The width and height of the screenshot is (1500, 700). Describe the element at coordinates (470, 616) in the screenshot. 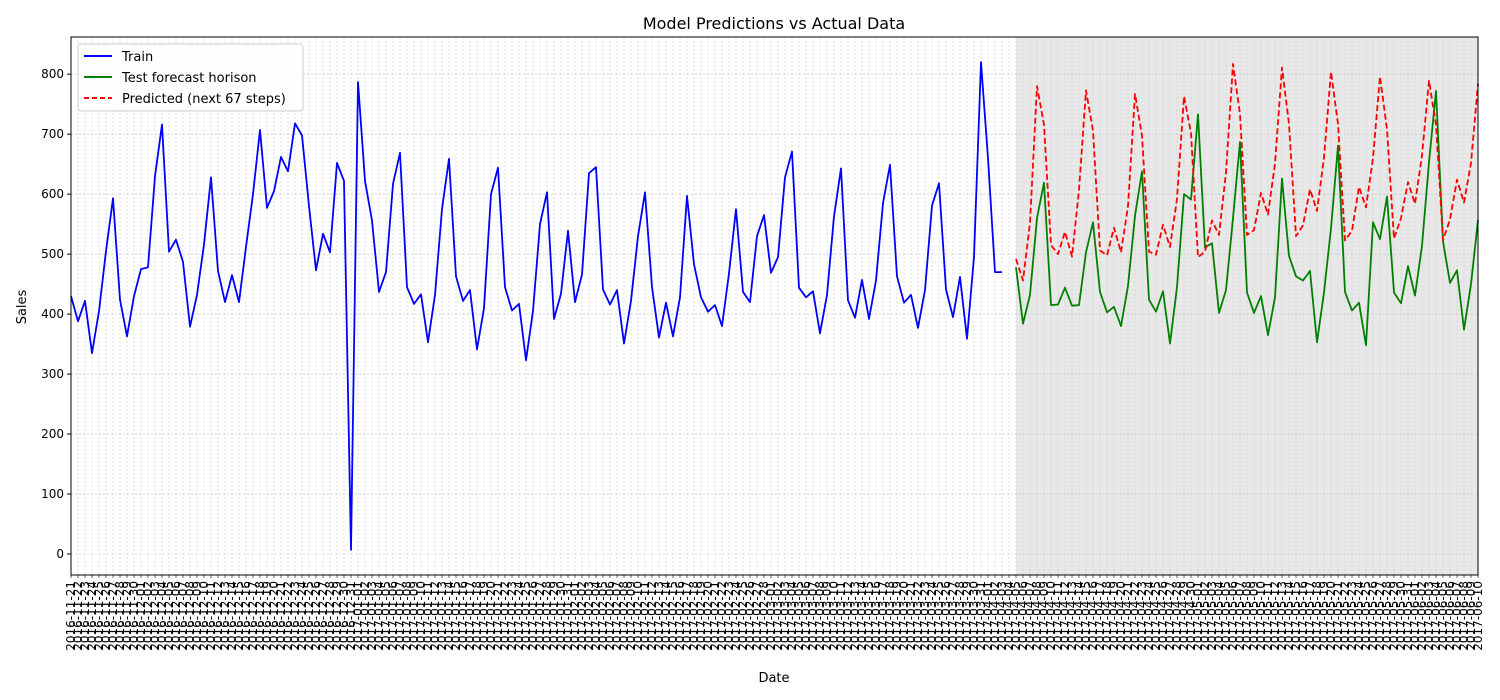

I see `x-tick-label: 2017-01-17` at that location.